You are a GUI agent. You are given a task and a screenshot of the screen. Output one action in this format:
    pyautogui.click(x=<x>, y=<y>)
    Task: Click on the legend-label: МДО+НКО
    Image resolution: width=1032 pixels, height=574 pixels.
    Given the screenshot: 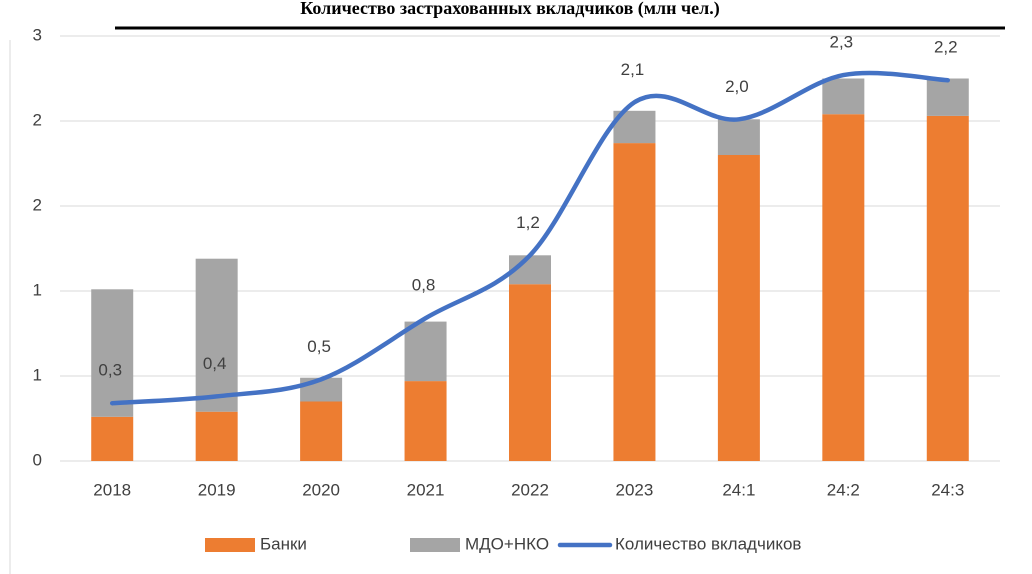 What is the action you would take?
    pyautogui.click(x=507, y=543)
    